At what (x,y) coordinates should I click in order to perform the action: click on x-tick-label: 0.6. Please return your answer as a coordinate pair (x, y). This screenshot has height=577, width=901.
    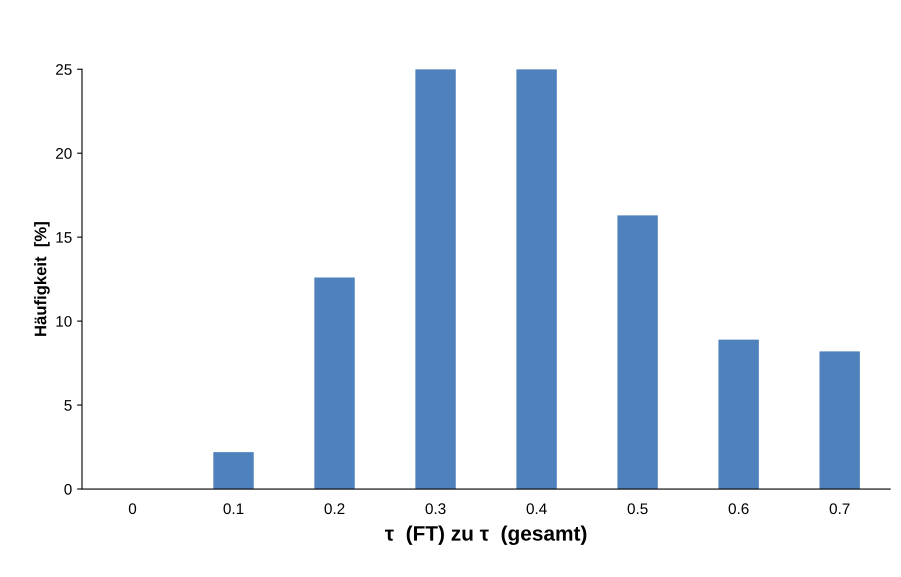
    Looking at the image, I should click on (738, 508).